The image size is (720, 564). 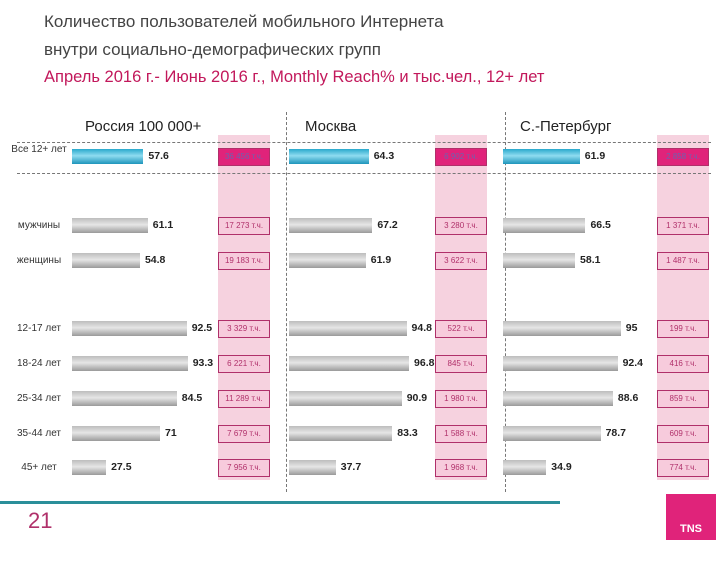 What do you see at coordinates (461, 364) in the screenshot?
I see `count-label: 845 т.ч.` at bounding box center [461, 364].